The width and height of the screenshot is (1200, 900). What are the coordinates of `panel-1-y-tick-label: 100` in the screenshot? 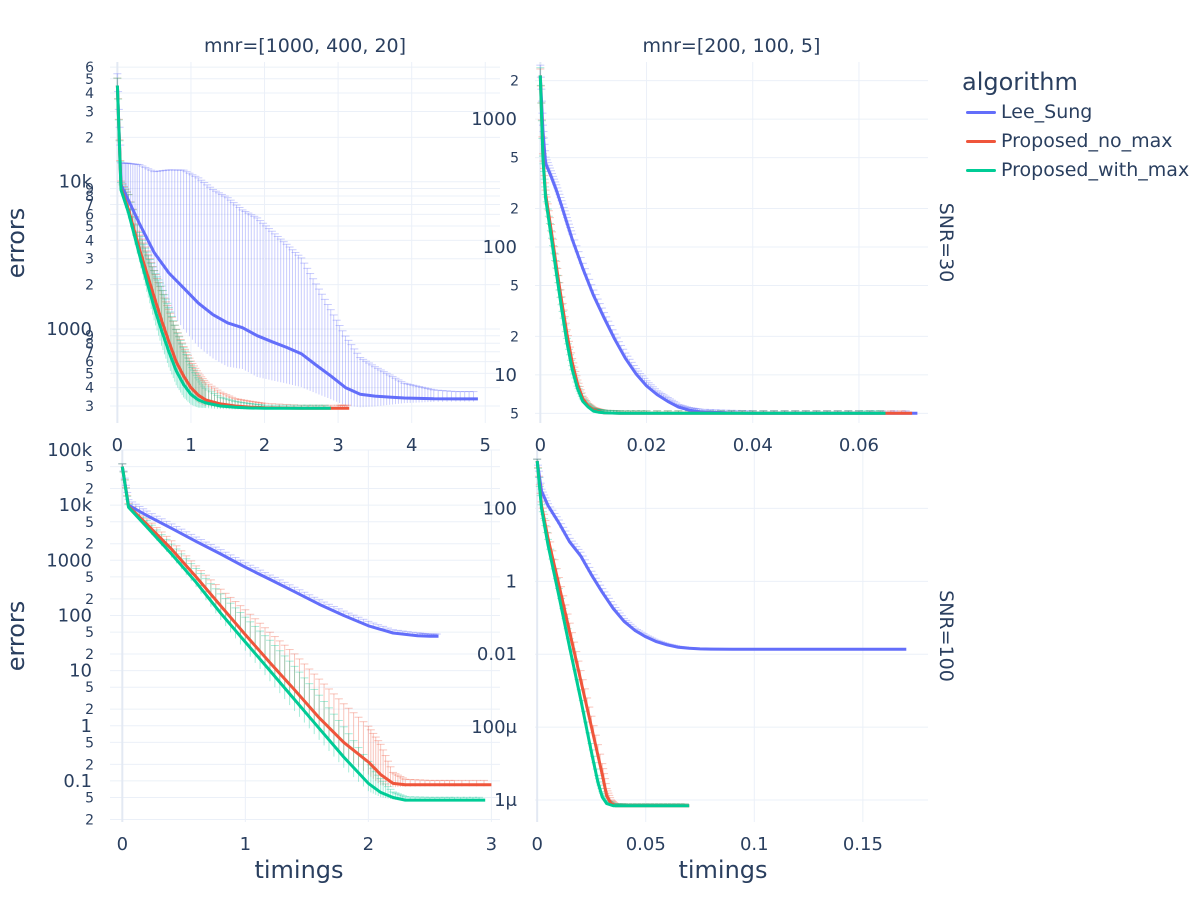 It's located at (500, 247).